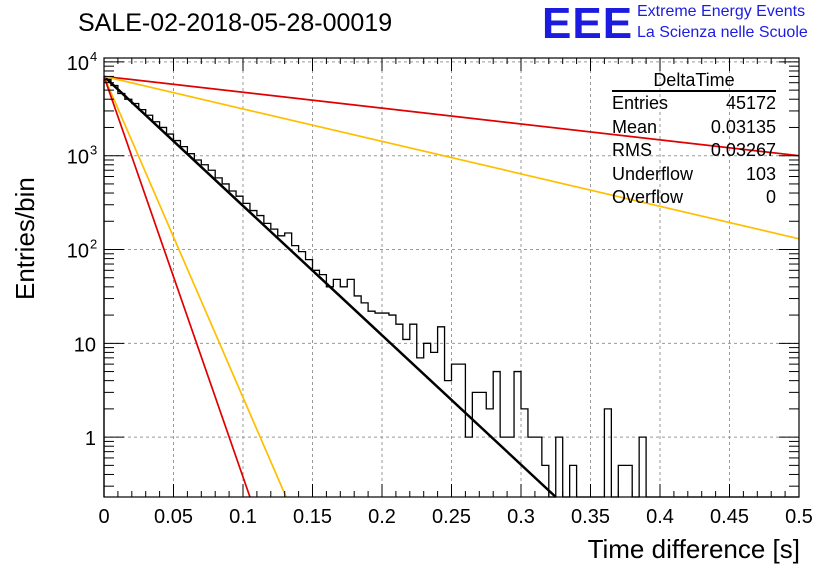 The height and width of the screenshot is (572, 836). Describe the element at coordinates (93, 150) in the screenshot. I see `y-tick-exponent: 3` at that location.